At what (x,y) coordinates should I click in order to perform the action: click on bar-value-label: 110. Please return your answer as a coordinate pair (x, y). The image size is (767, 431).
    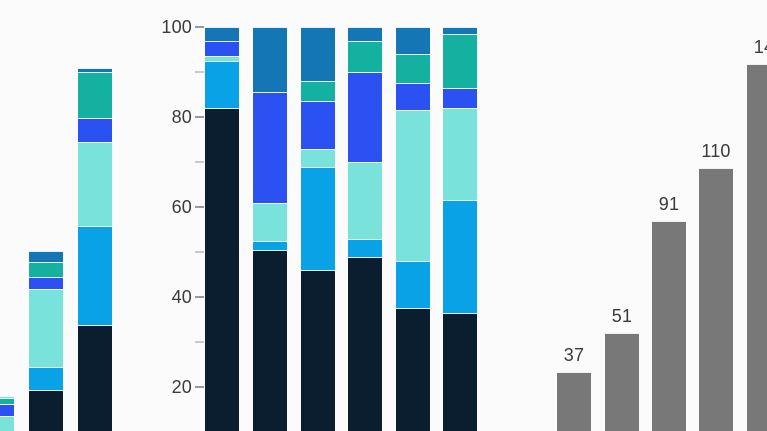
    Looking at the image, I should click on (716, 150).